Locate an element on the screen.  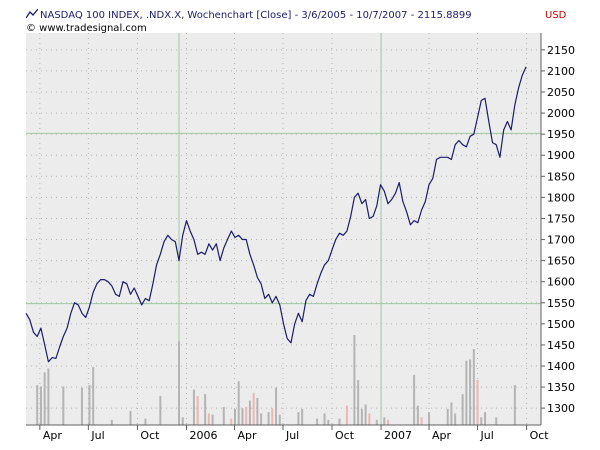
y-tick-label: 1350 is located at coordinates (561, 387).